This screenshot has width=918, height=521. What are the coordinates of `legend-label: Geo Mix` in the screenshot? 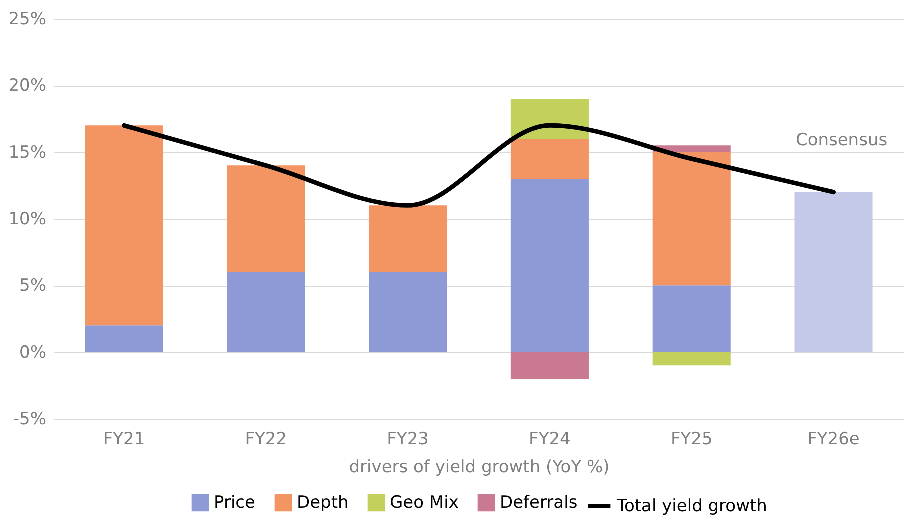 It's located at (424, 502).